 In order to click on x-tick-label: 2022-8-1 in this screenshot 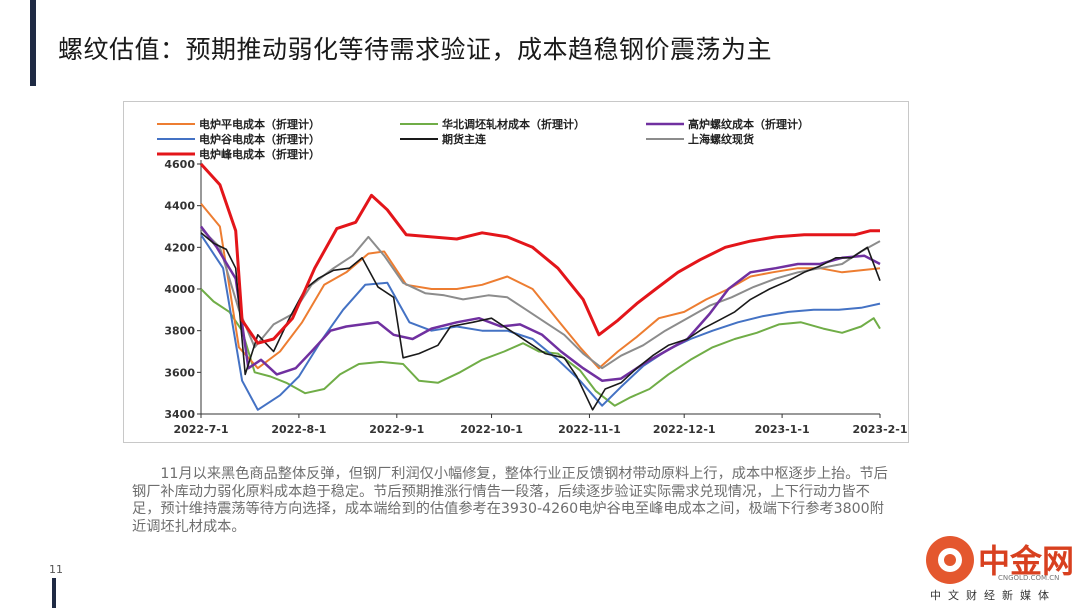, I will do `click(298, 429)`.